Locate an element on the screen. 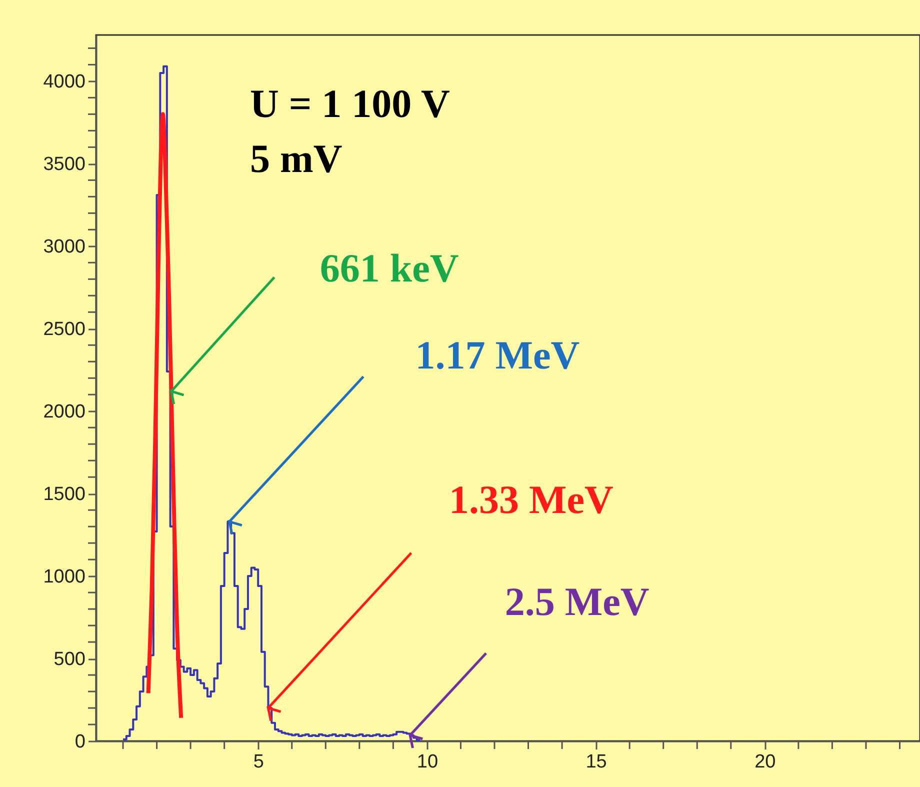 The image size is (920, 787). annotation: 2.5 MeV is located at coordinates (577, 601).